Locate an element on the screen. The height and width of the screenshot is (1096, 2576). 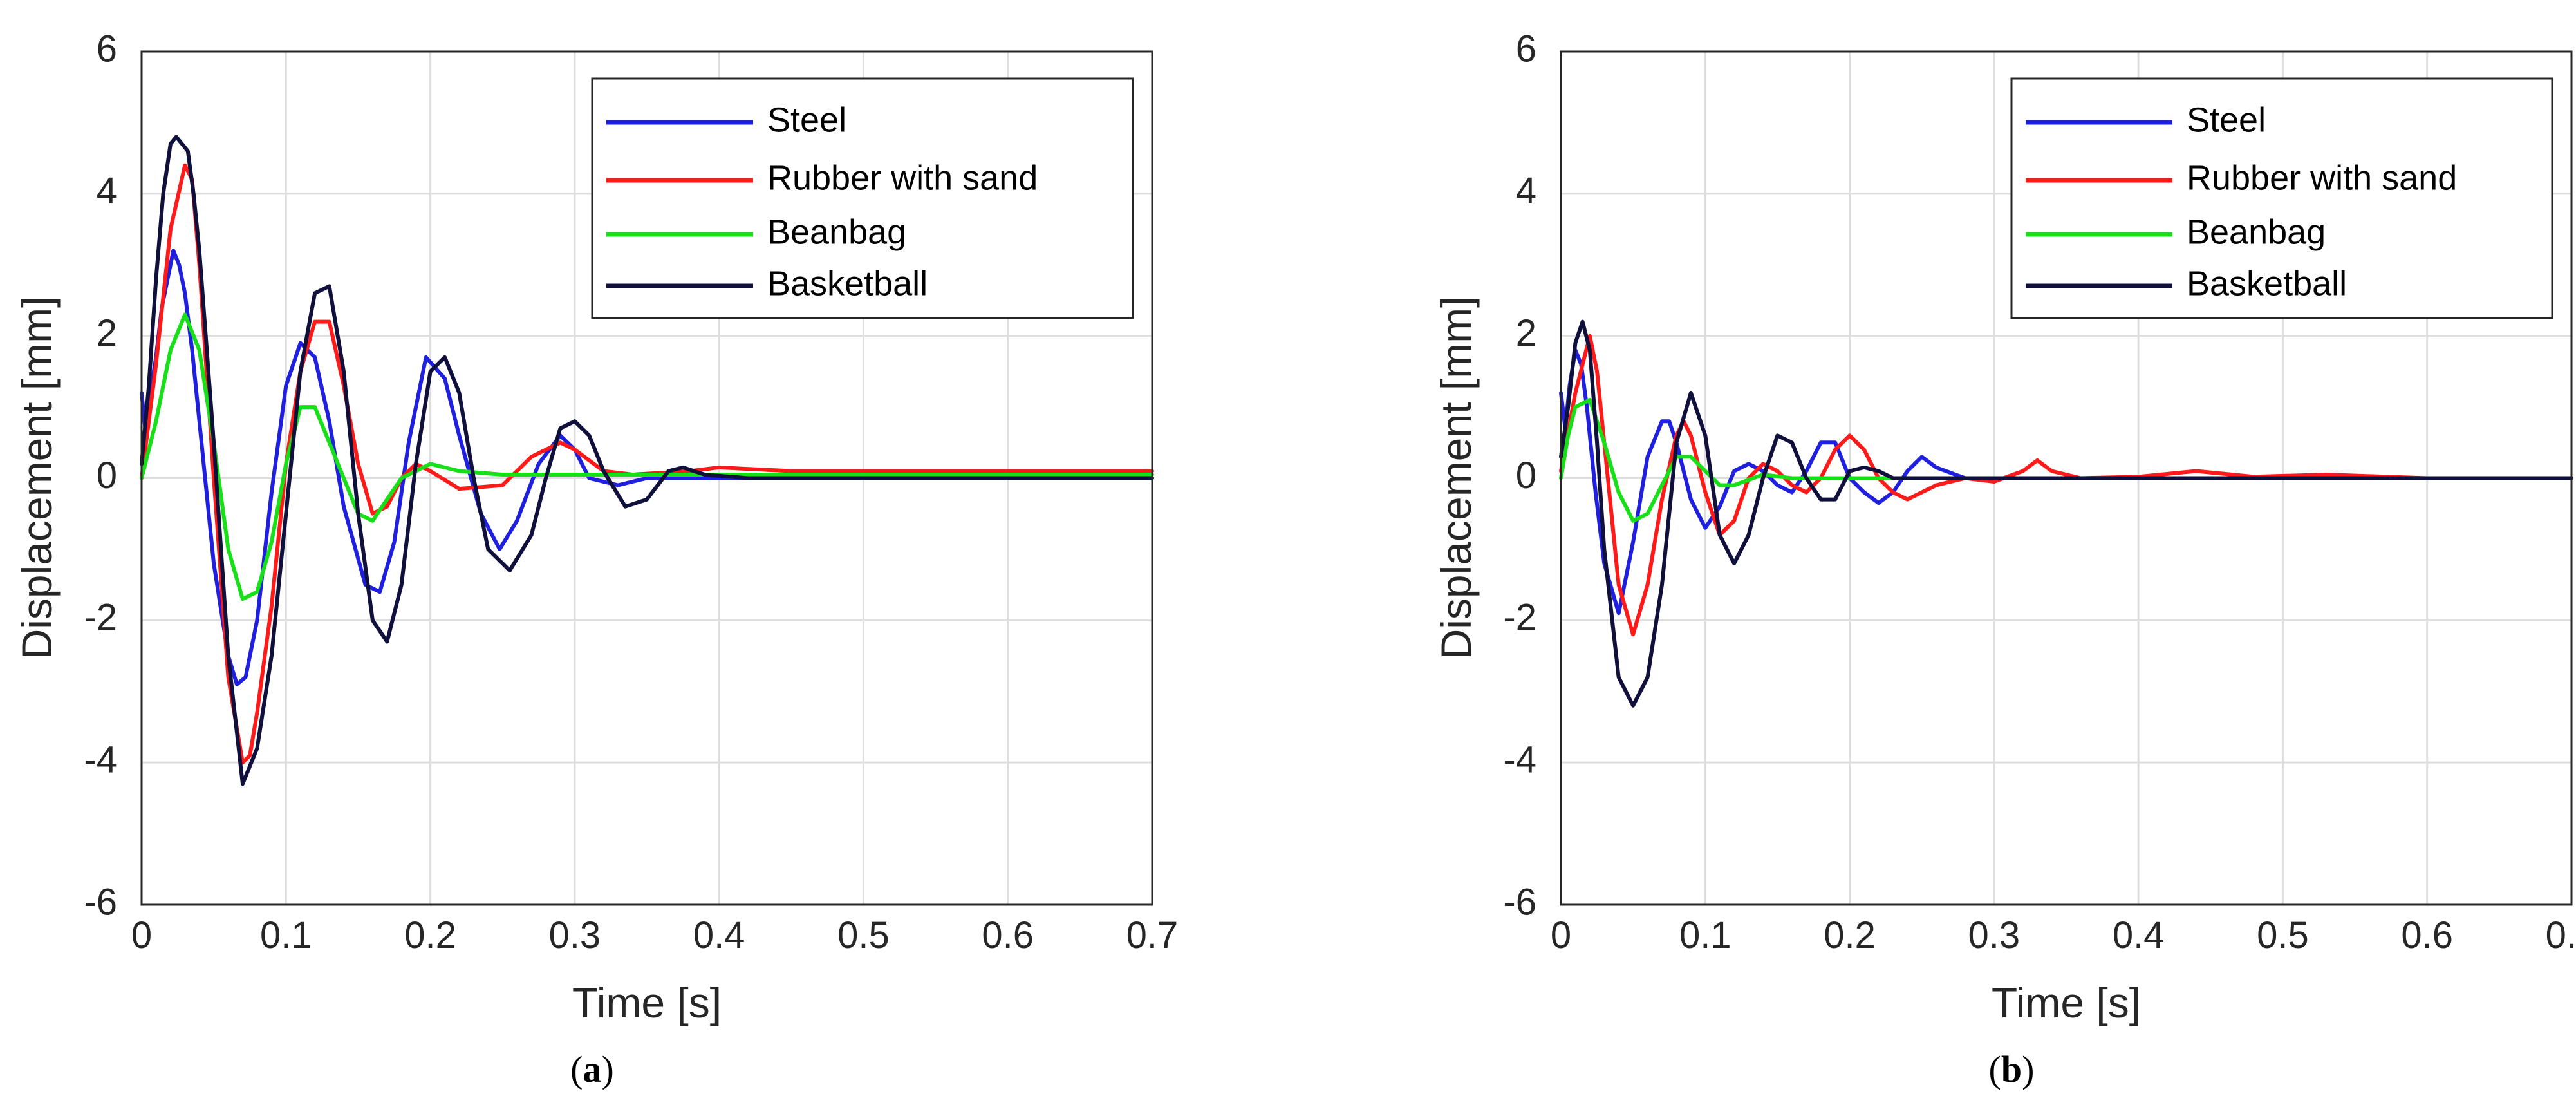
series-line-basketball is located at coordinates (2066, 513).